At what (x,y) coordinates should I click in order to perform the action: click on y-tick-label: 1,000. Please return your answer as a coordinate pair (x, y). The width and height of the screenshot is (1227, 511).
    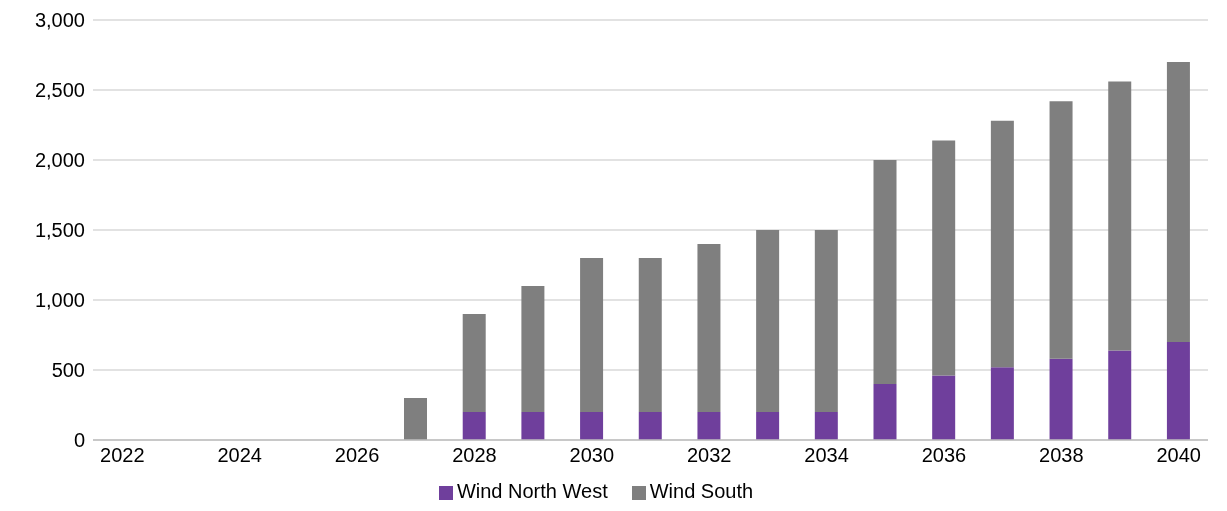
    Looking at the image, I should click on (59, 300).